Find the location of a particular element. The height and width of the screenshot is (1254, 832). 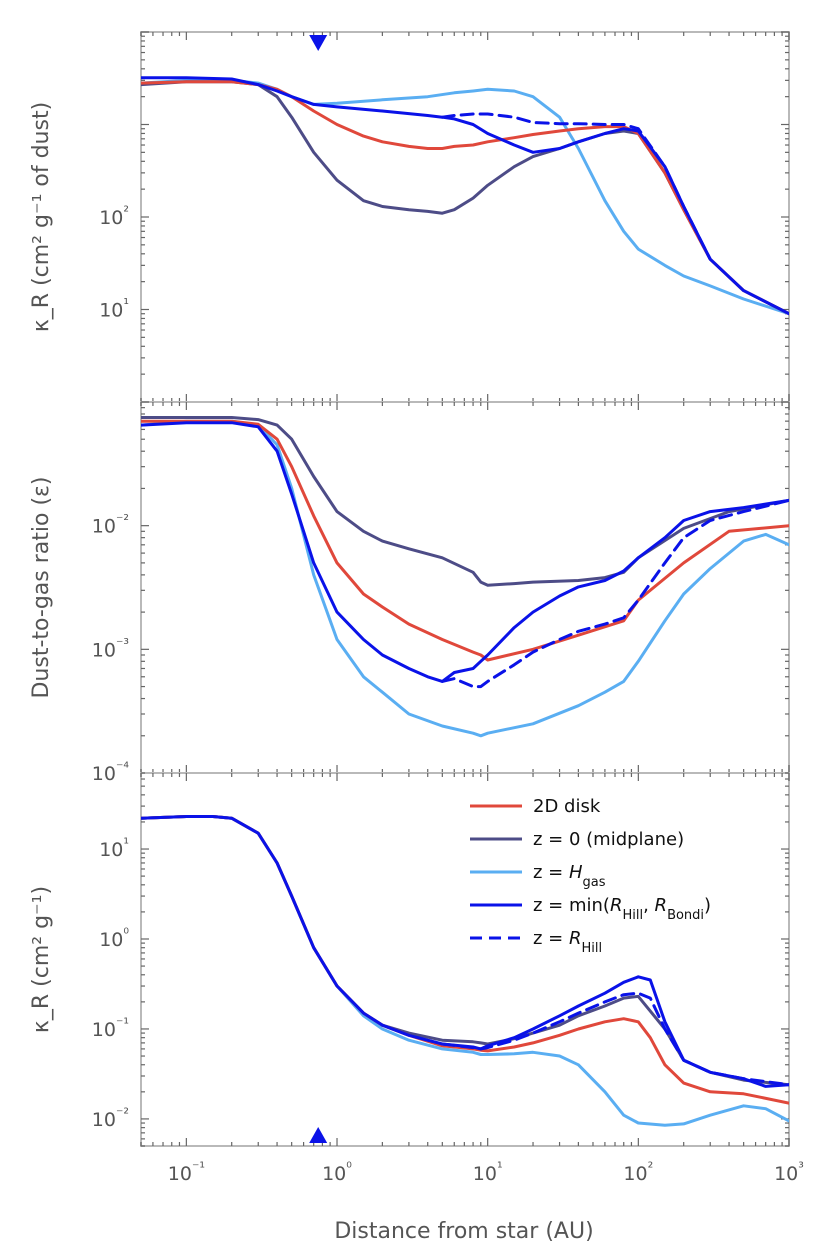

y-axis-label: Dust-to-gas ratio (ε) is located at coordinates (41, 587).